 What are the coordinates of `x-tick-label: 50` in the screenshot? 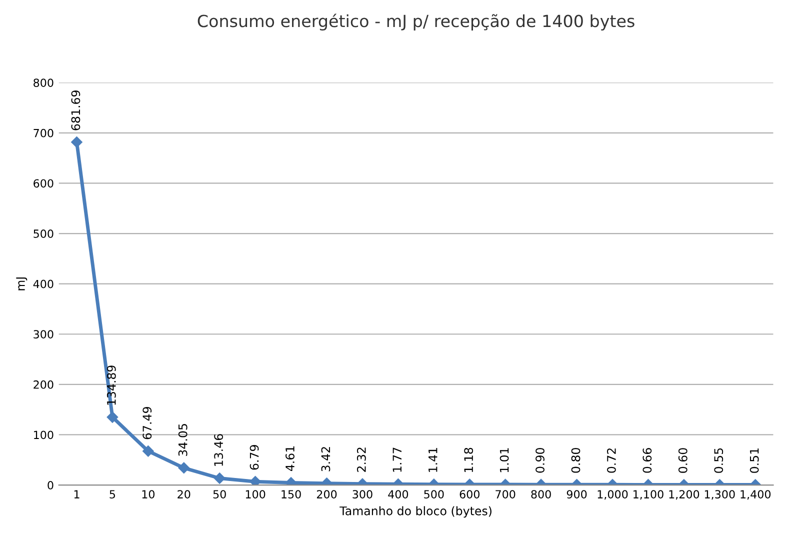 It's located at (219, 494).